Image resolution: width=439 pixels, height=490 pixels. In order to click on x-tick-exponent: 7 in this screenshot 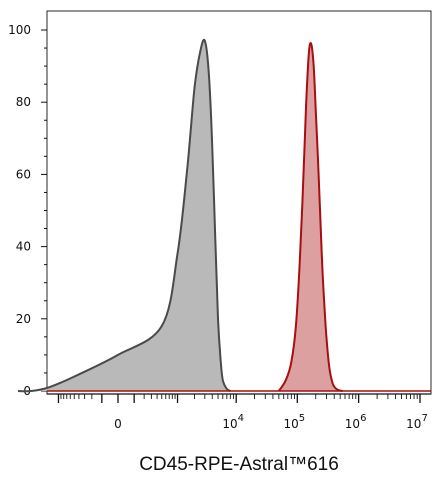, I will do `click(424, 418)`.